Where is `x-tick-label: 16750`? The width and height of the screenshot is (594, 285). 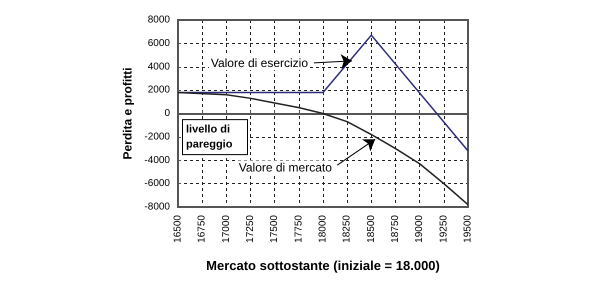
x-tick-label: 16750 is located at coordinates (202, 228).